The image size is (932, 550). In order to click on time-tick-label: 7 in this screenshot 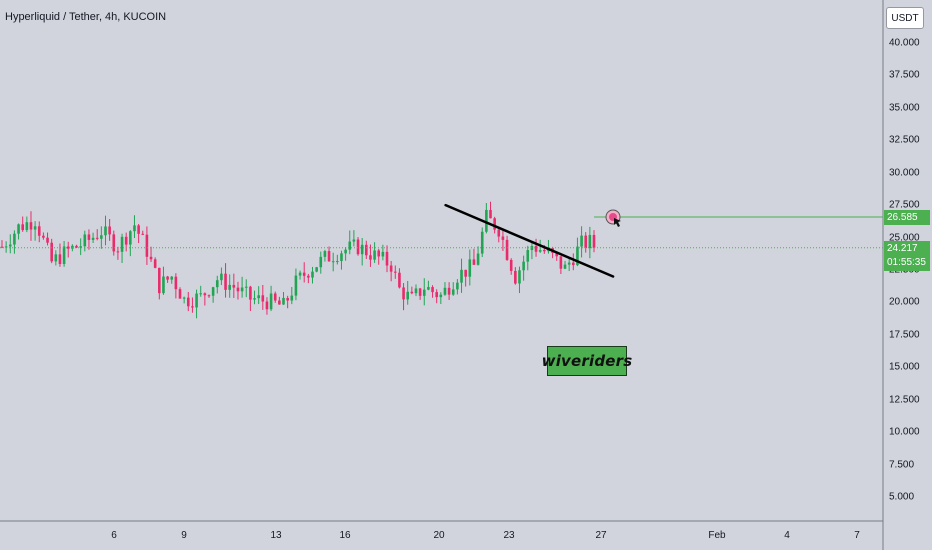, I will do `click(857, 535)`.